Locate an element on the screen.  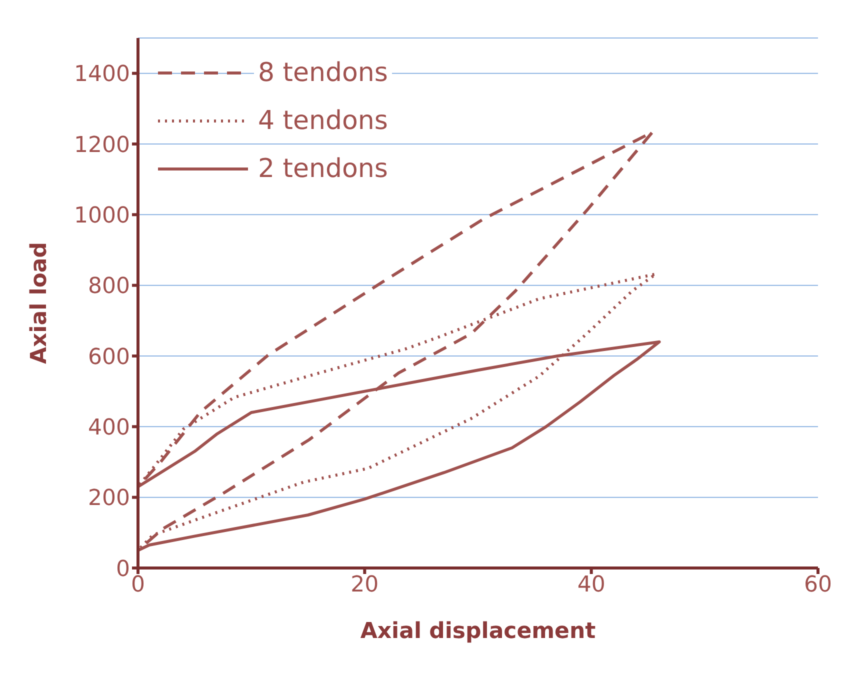
y-tick-label: 800 is located at coordinates (109, 287).